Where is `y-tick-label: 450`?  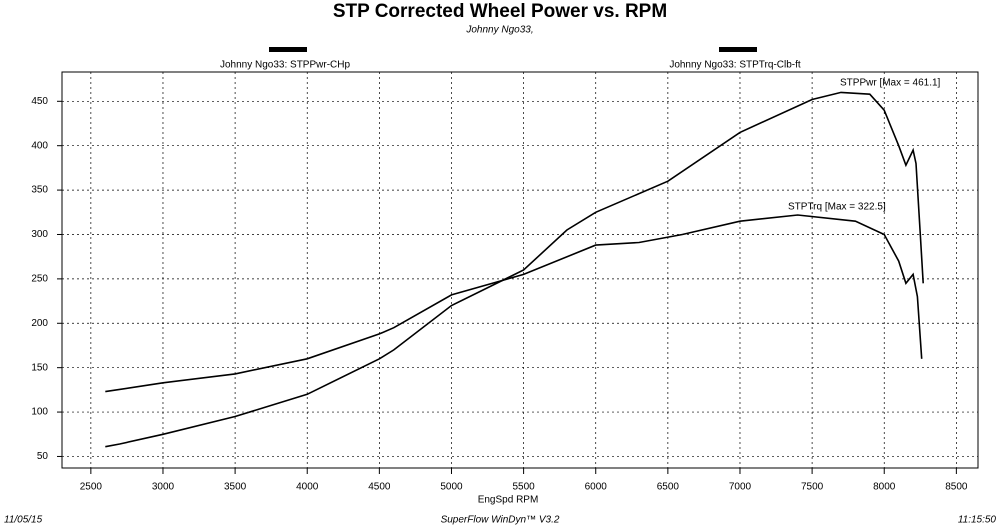 y-tick-label: 450 is located at coordinates (39, 101).